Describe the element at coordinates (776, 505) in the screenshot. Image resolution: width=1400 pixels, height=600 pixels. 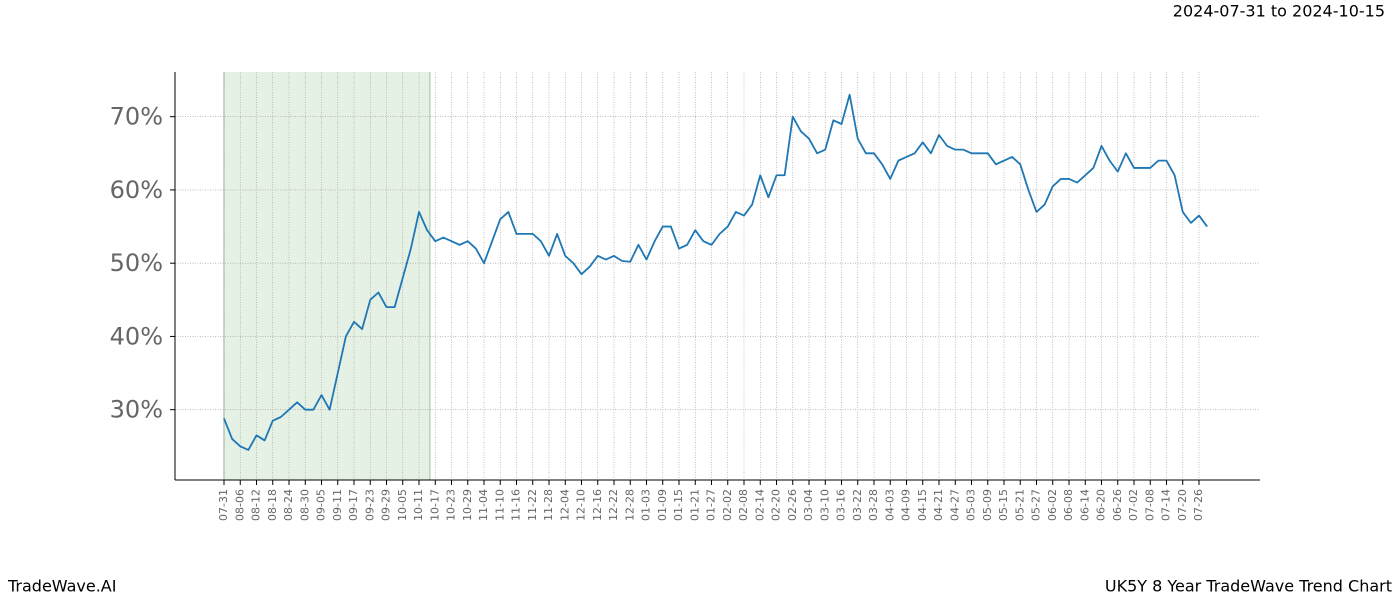
I see `x-tick-label: 02-20` at that location.